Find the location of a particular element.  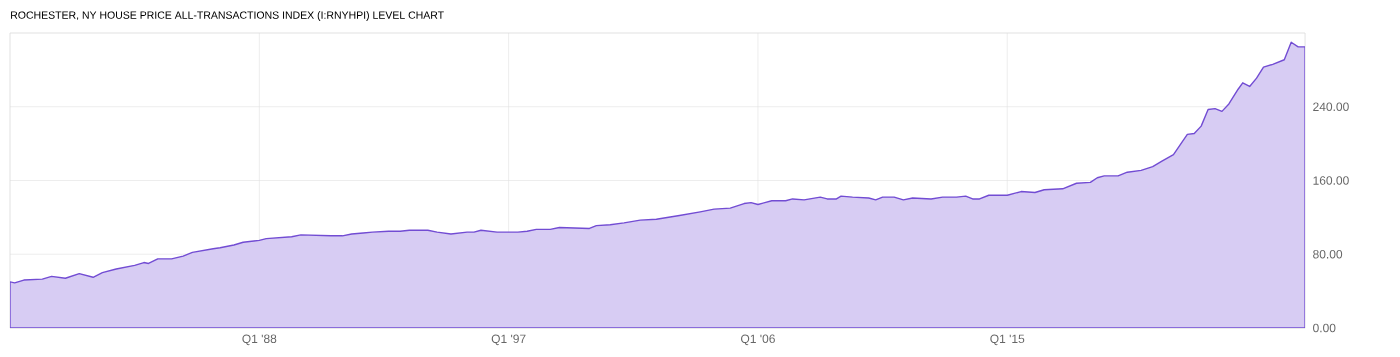

x-tick-label: Q1 '06 is located at coordinates (758, 340).